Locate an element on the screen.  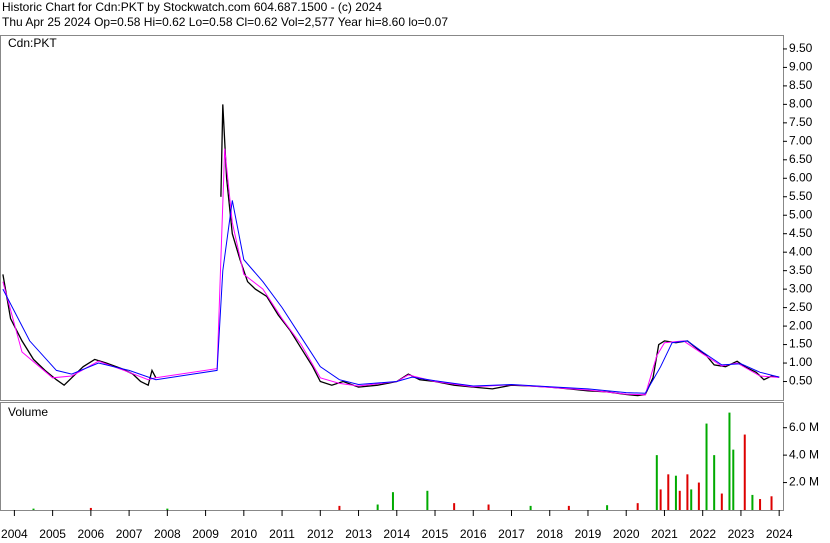
x-tick-label: 2012 is located at coordinates (320, 534).